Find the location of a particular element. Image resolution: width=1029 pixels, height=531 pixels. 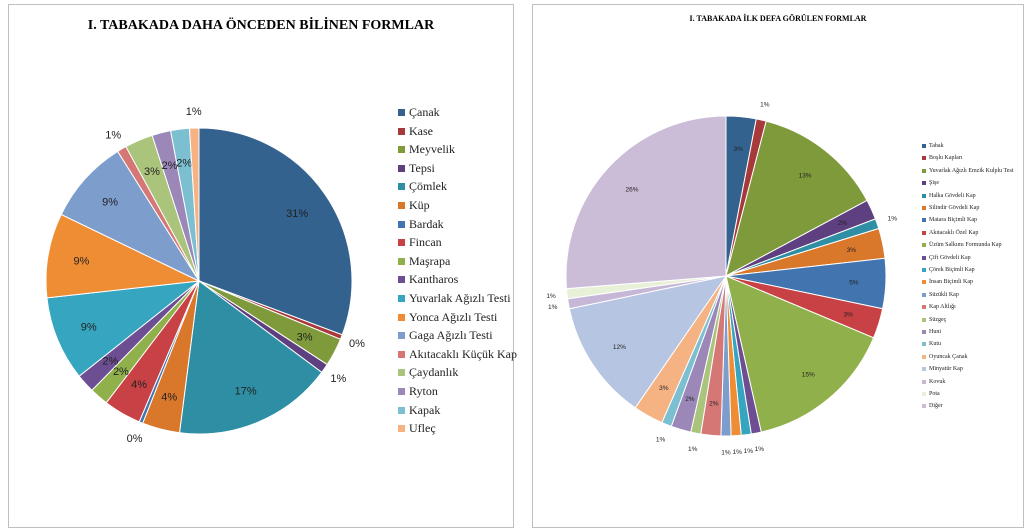

data-label-huni: 2% is located at coordinates (690, 399).